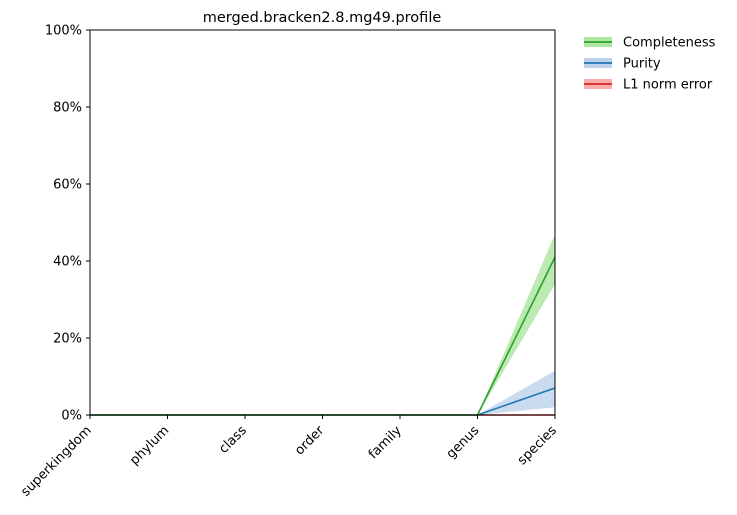 The image size is (737, 515). Describe the element at coordinates (71, 416) in the screenshot. I see `y-tick-label-0: 0%` at that location.